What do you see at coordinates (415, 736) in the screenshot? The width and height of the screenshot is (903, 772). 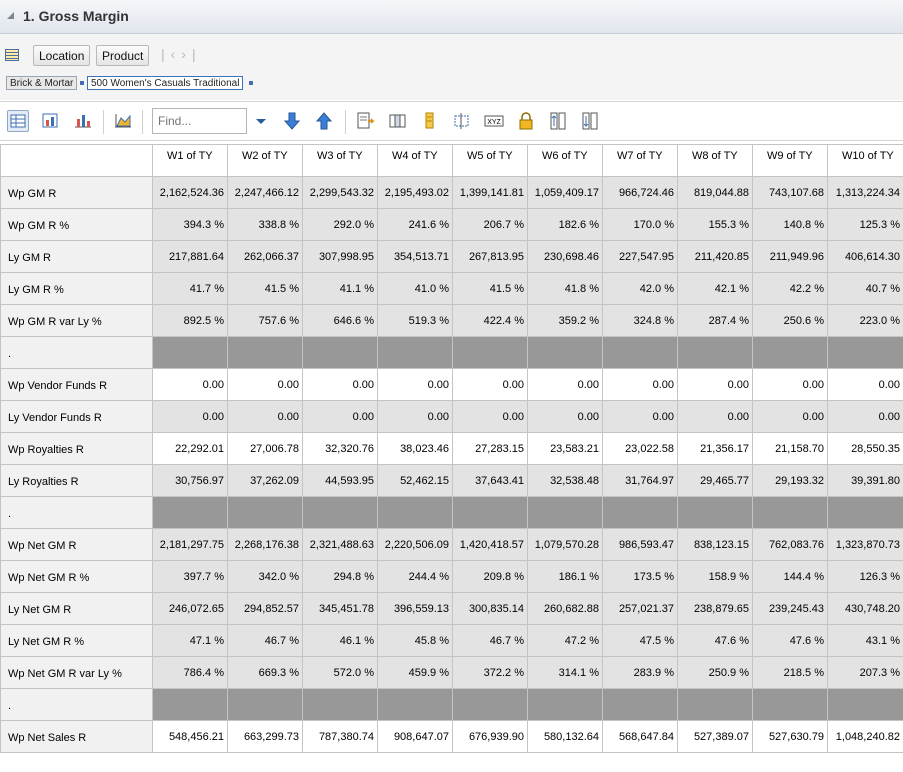 I see `data-cell: 908,647.07` at bounding box center [415, 736].